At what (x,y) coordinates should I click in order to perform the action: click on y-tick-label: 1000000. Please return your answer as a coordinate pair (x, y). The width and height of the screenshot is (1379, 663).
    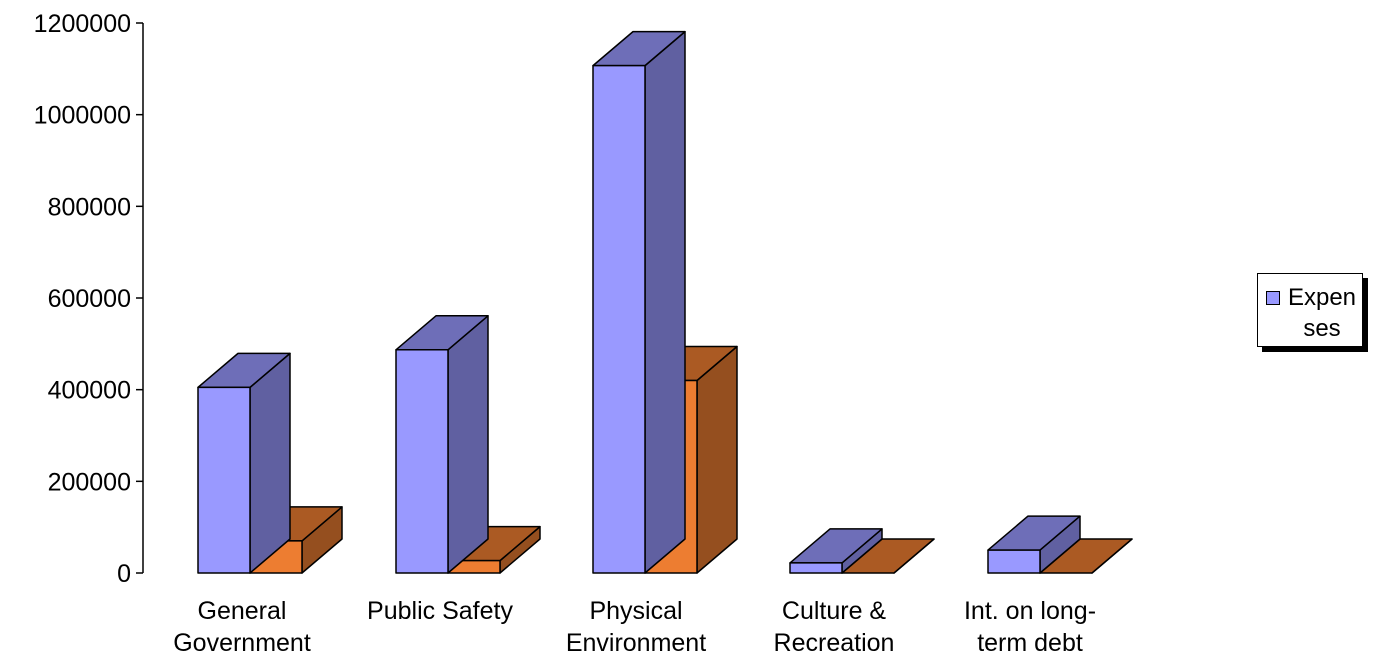
    Looking at the image, I should click on (82, 116).